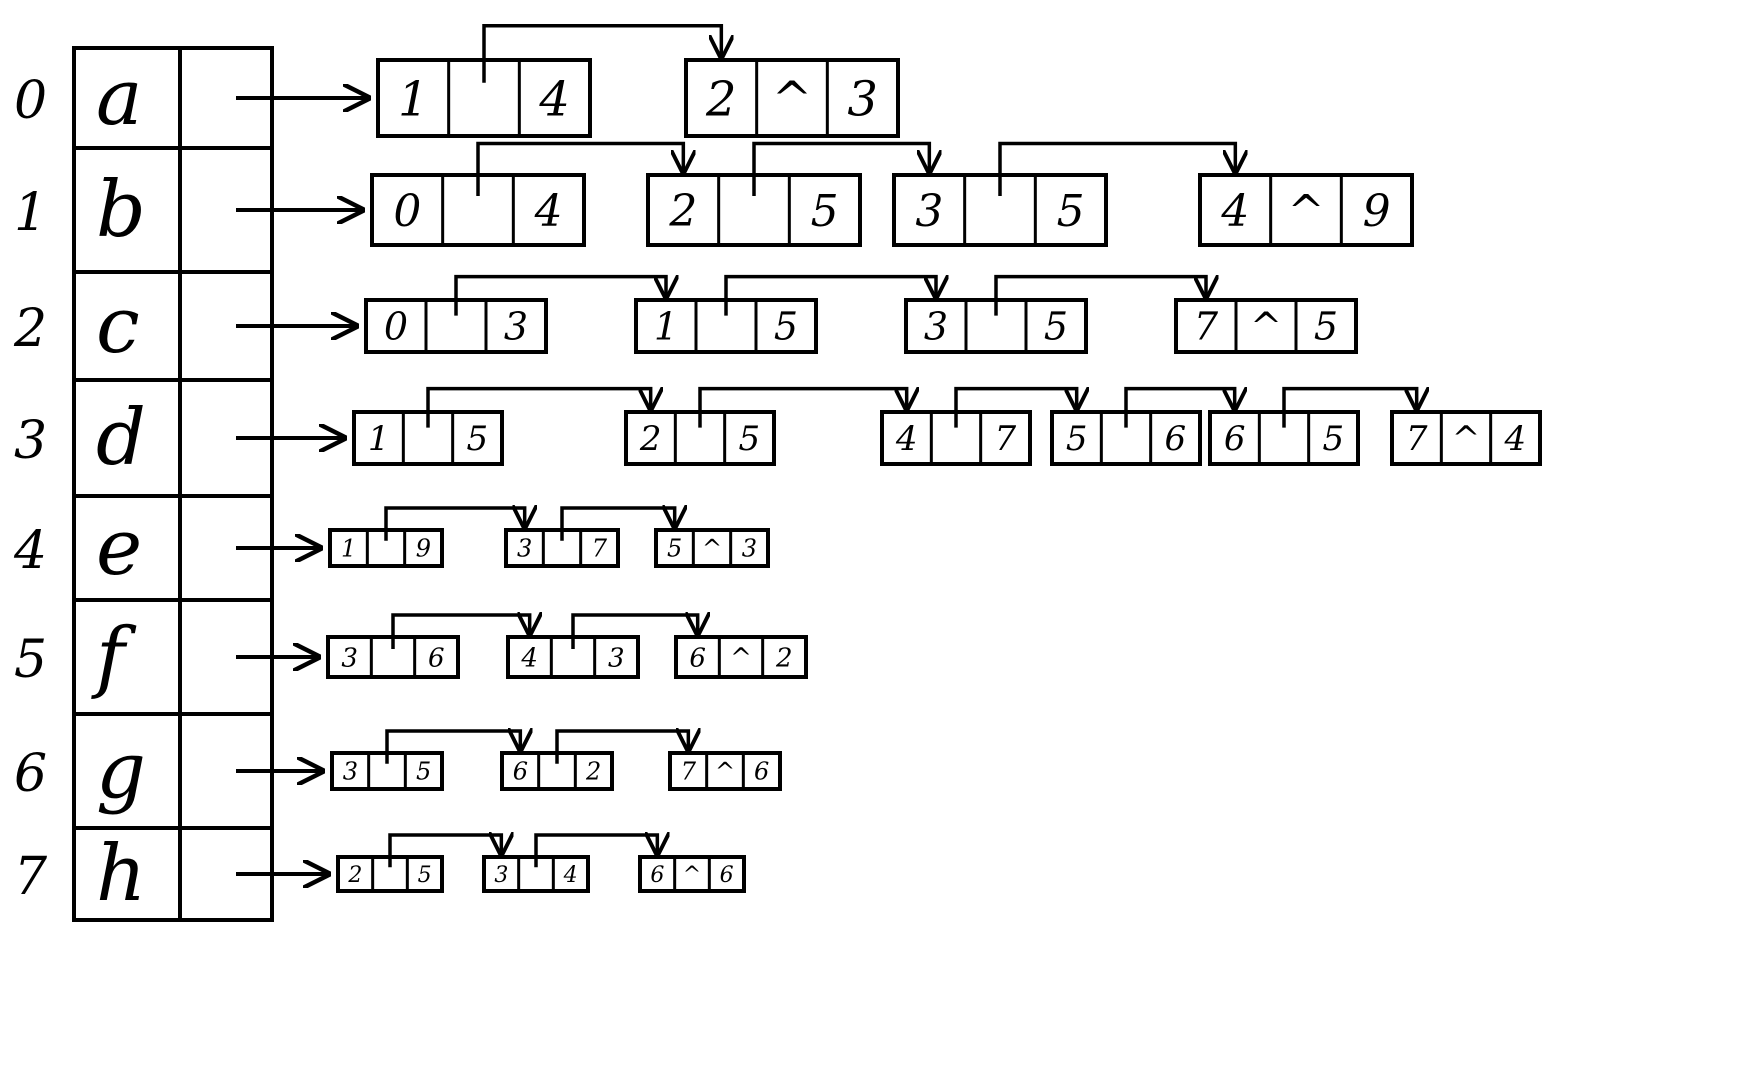 The width and height of the screenshot is (1762, 1088). I want to click on edge-node: 2 ^ 3, so click(792, 98).